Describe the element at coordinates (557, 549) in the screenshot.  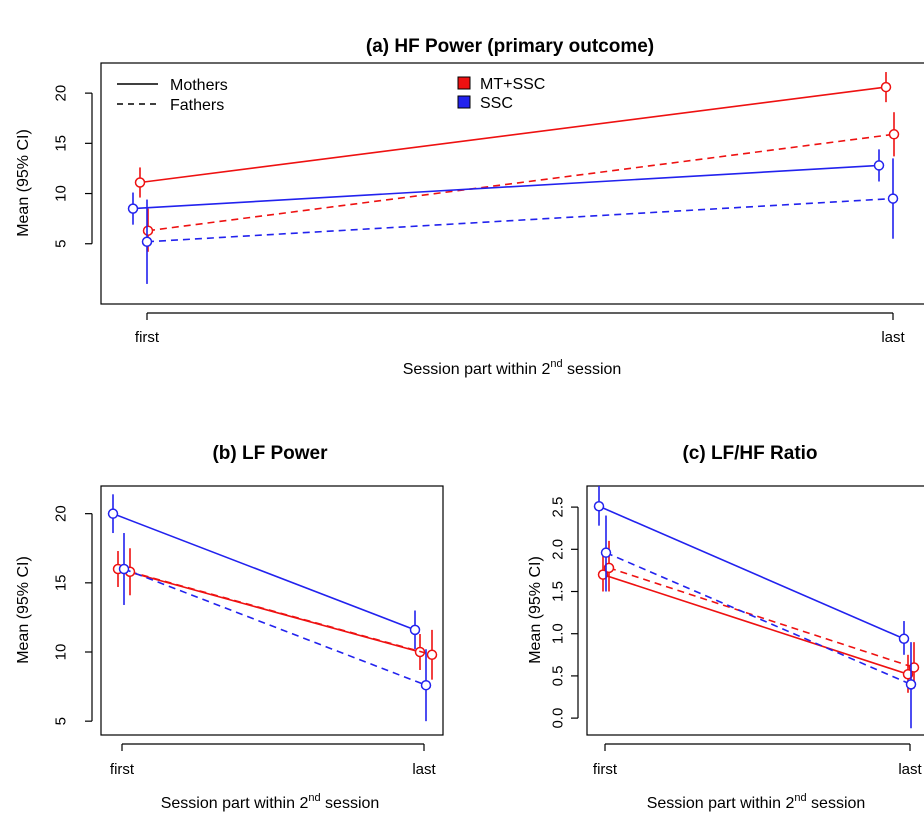
I see `y-tick-label: 2.0` at that location.